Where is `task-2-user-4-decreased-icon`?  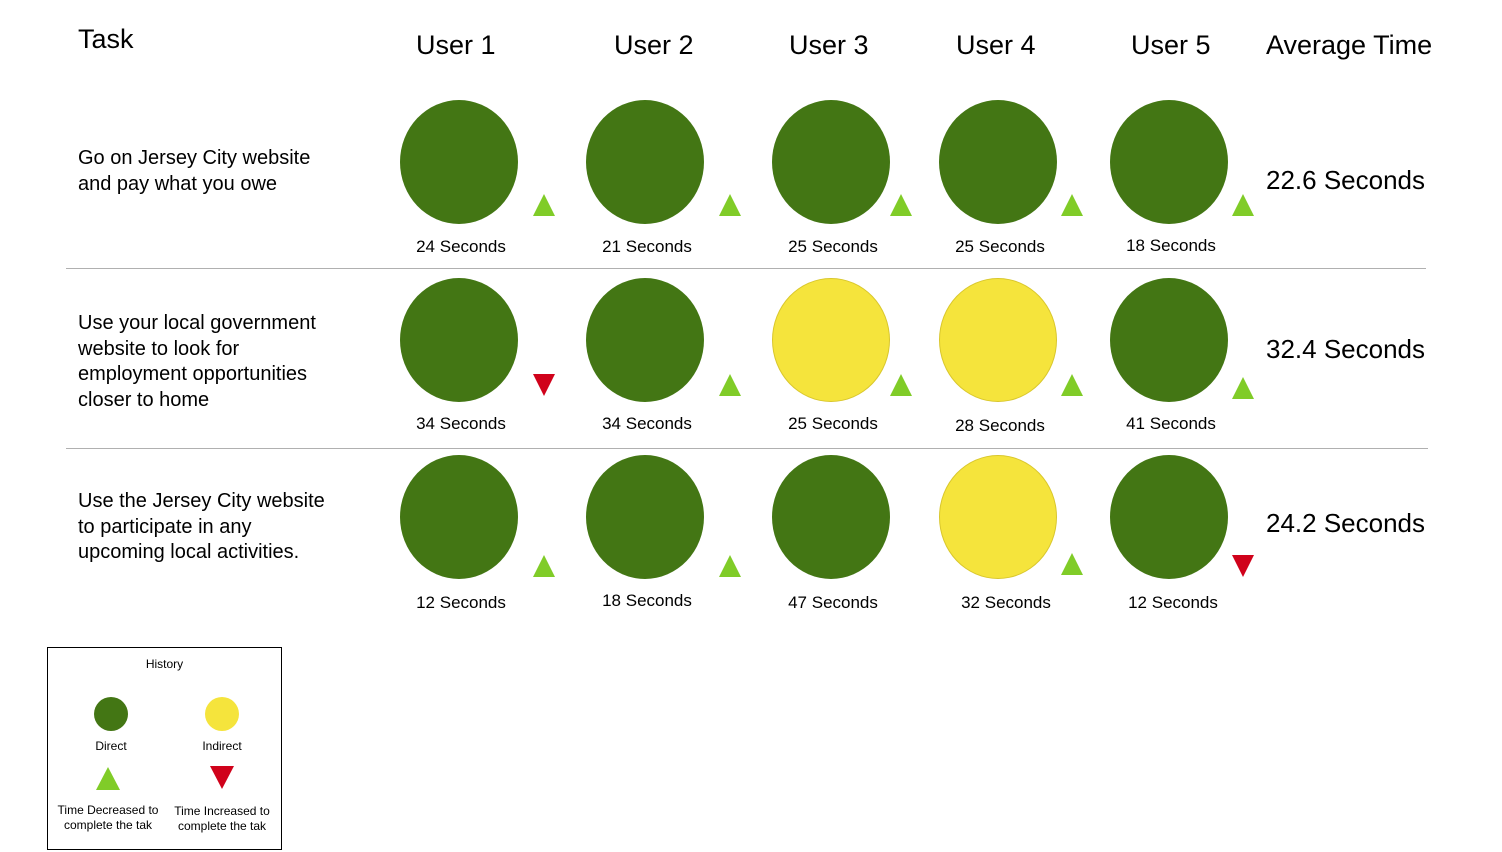 task-2-user-4-decreased-icon is located at coordinates (1072, 385).